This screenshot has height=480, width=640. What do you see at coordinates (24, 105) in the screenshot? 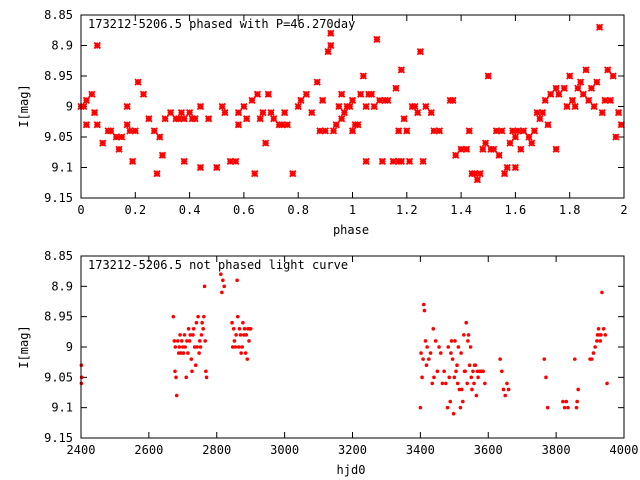
I see `phased-chart-ylabel: I[mag]` at bounding box center [24, 105].